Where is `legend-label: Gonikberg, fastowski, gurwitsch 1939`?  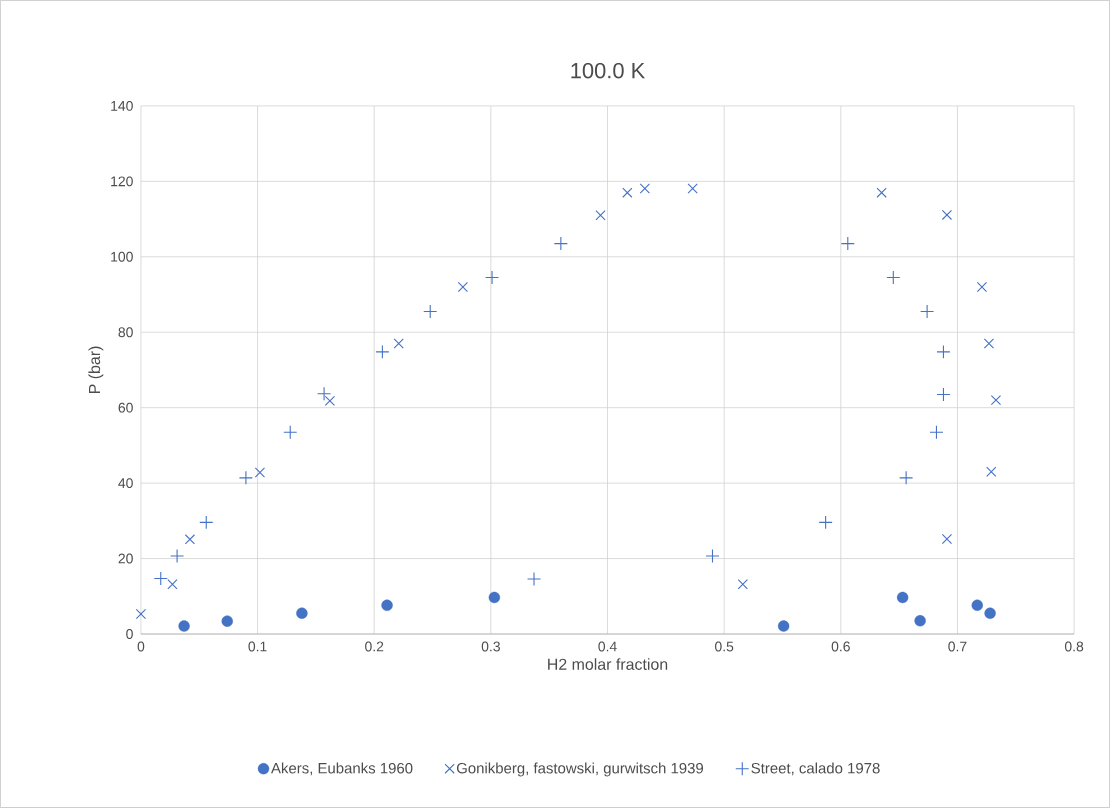 legend-label: Gonikberg, fastowski, gurwitsch 1939 is located at coordinates (580, 769).